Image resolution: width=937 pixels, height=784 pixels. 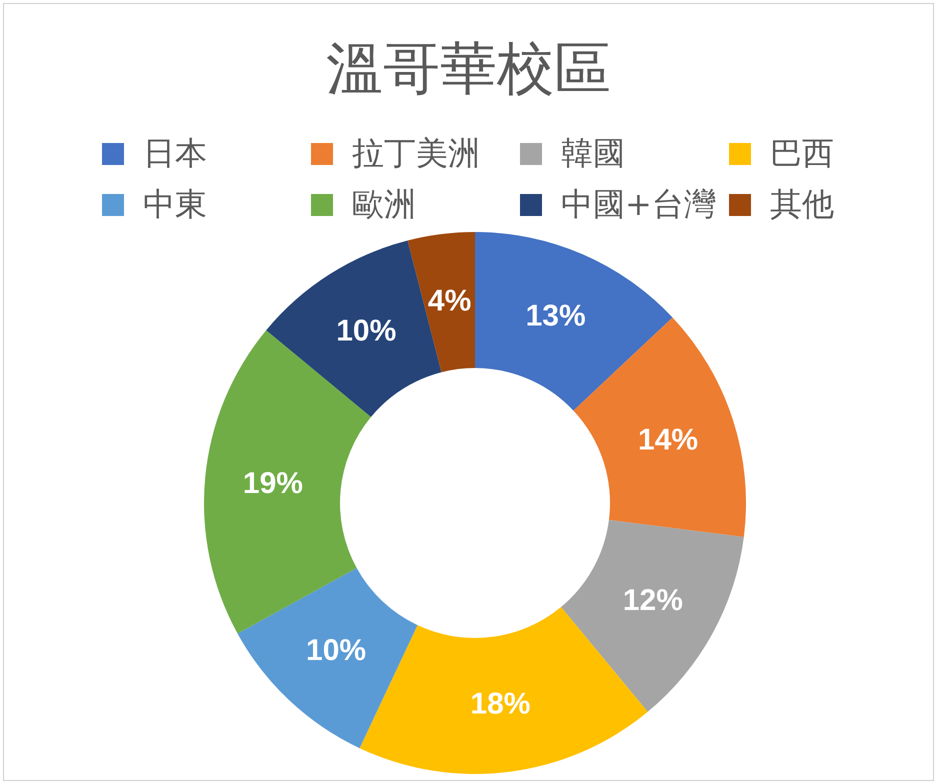 What do you see at coordinates (500, 703) in the screenshot?
I see `data-label: 18%` at bounding box center [500, 703].